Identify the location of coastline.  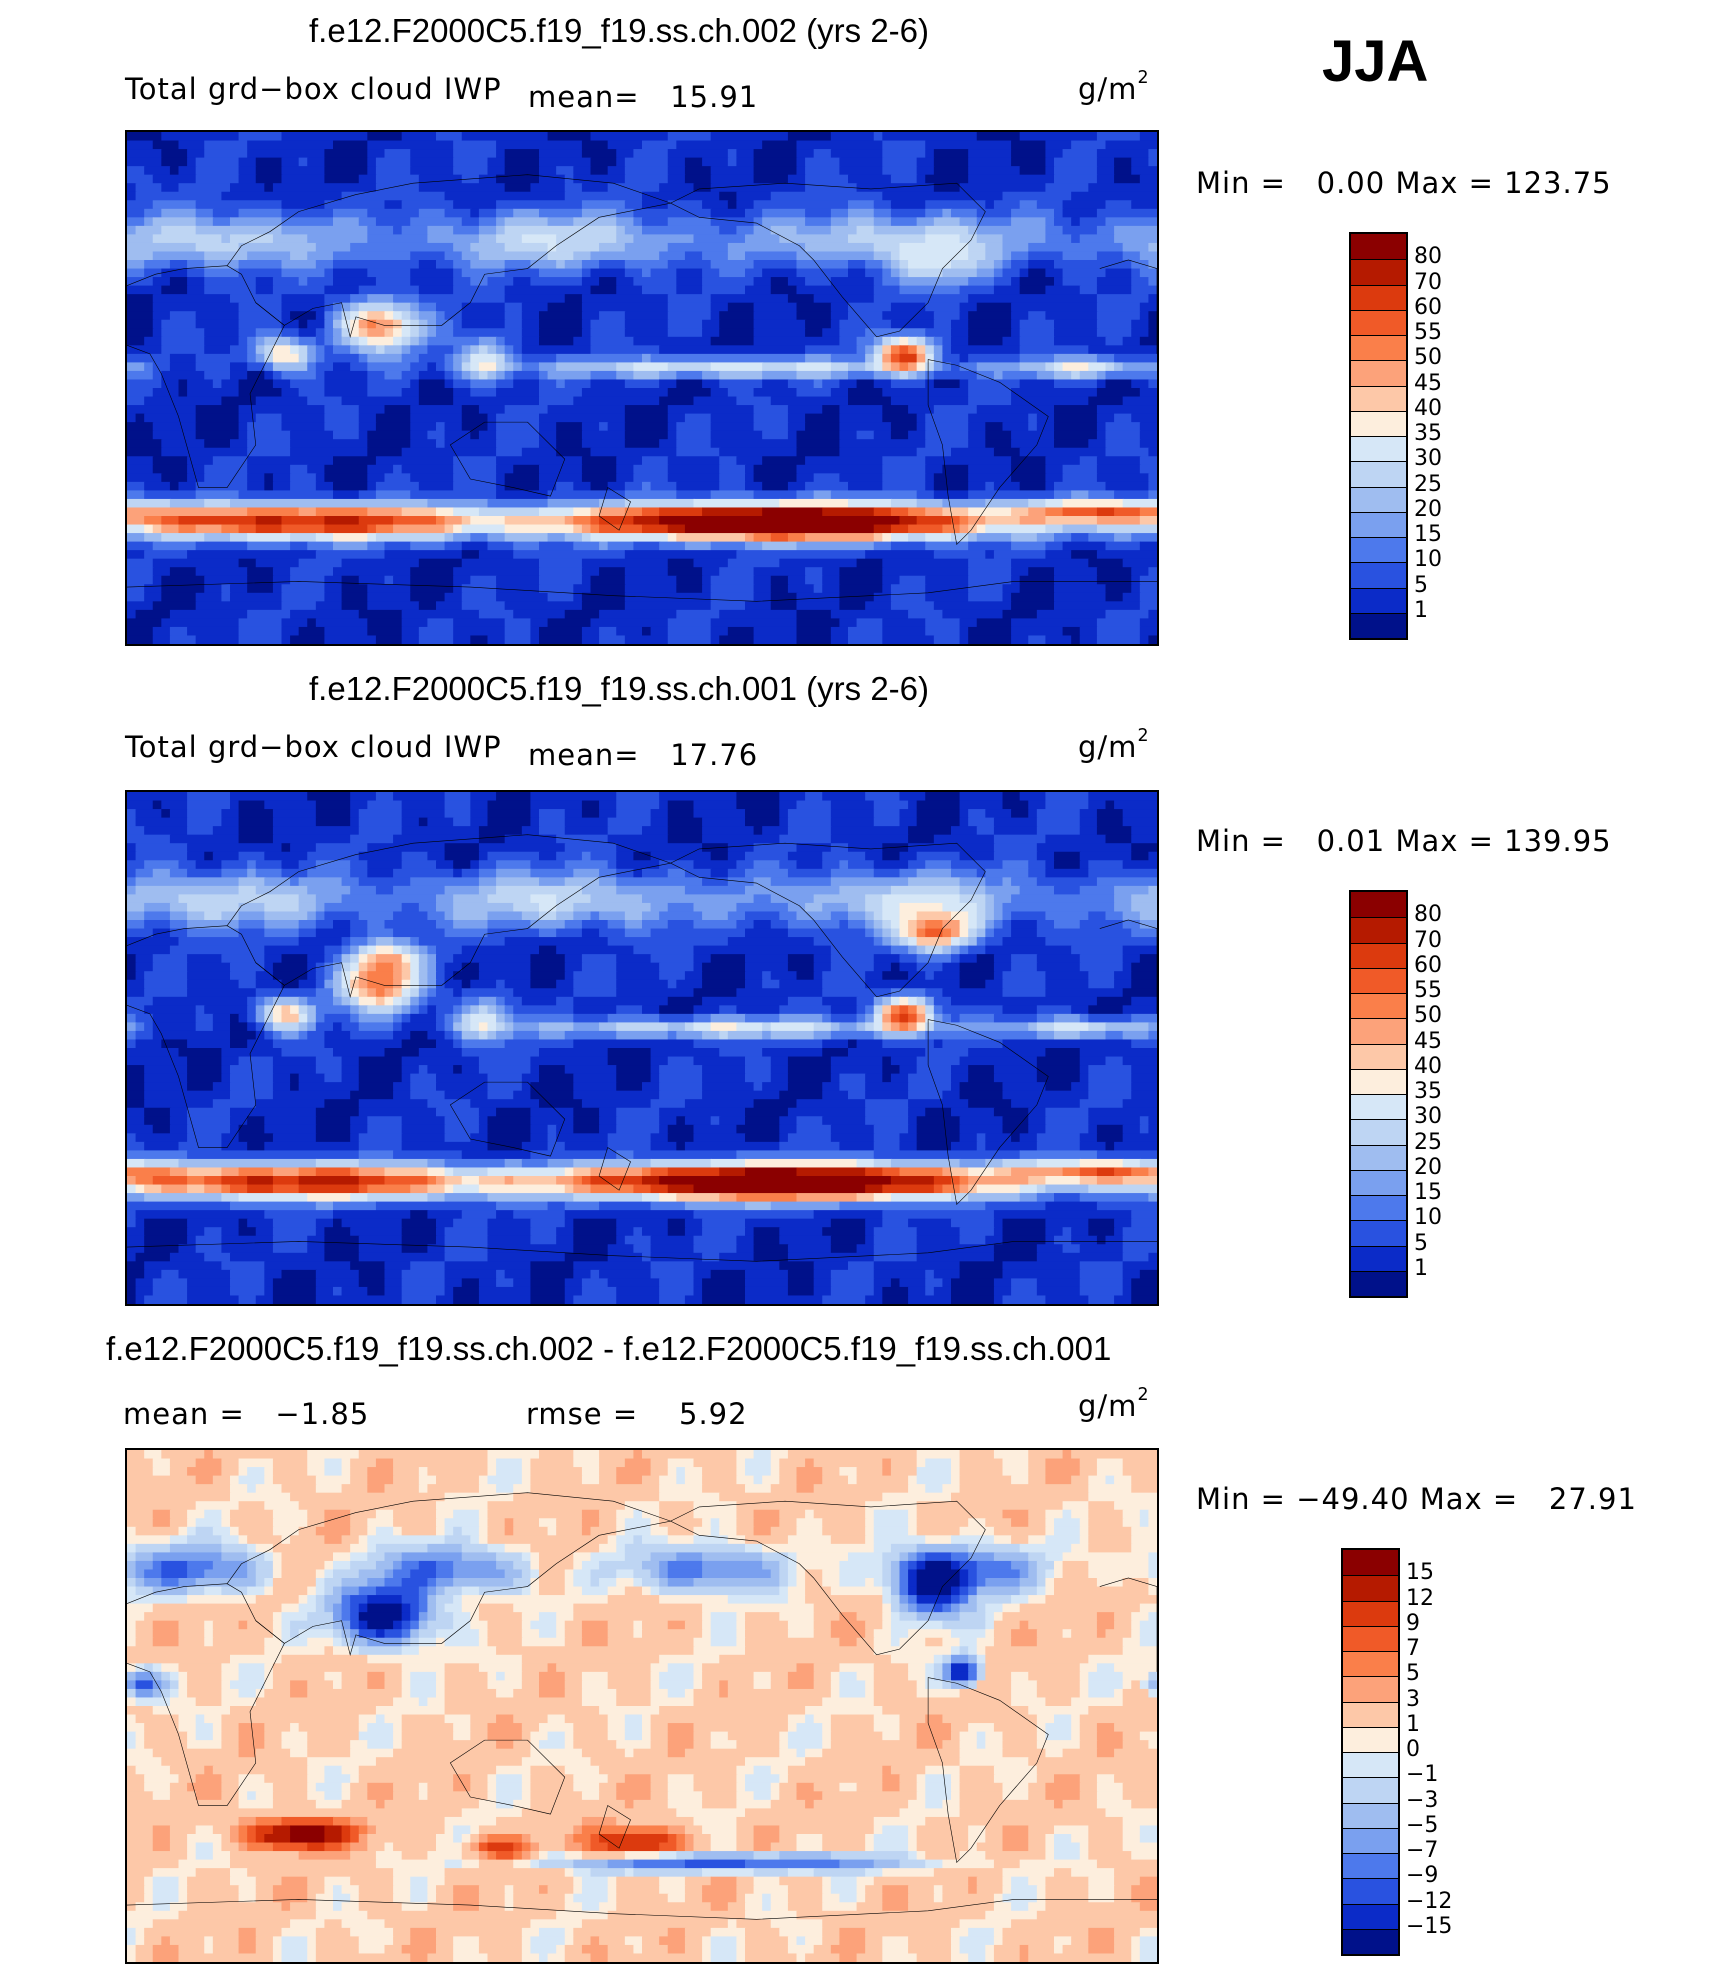
(828, 260).